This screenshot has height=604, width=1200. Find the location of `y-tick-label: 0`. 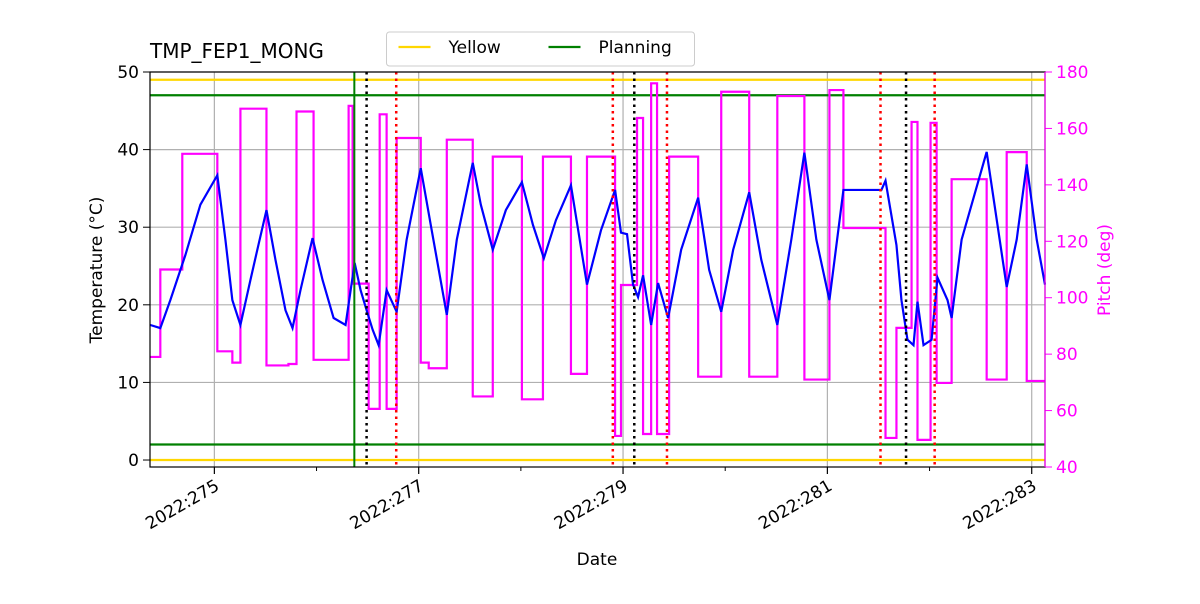

y-tick-label: 0 is located at coordinates (133, 461).